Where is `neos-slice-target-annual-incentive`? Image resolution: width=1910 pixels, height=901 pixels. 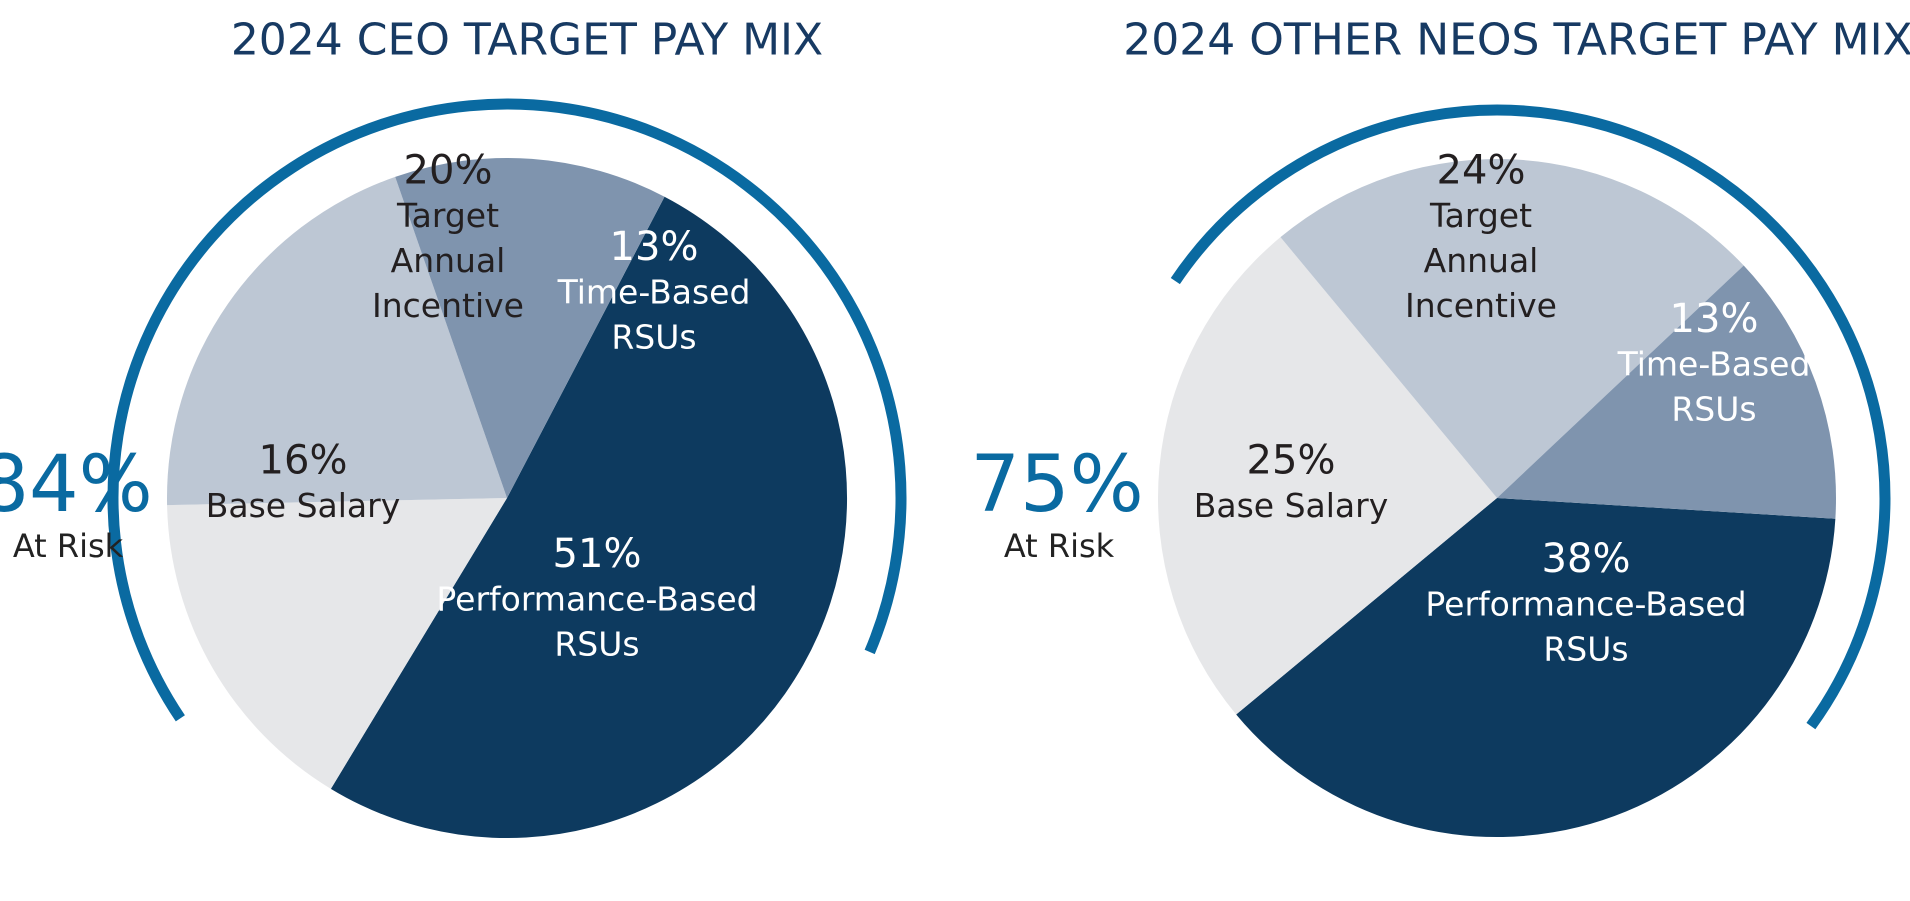
neos-slice-target-annual-incentive is located at coordinates (1512, 328).